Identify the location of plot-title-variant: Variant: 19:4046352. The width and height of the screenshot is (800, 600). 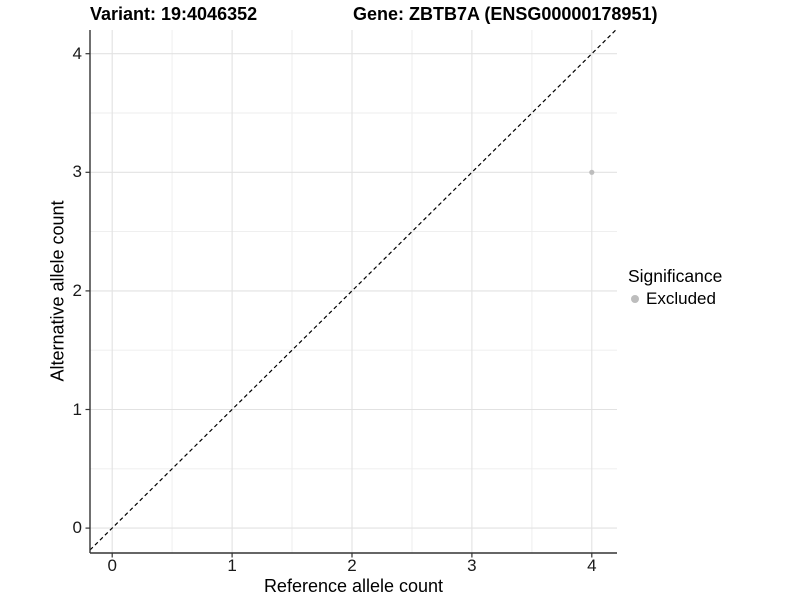
(174, 14).